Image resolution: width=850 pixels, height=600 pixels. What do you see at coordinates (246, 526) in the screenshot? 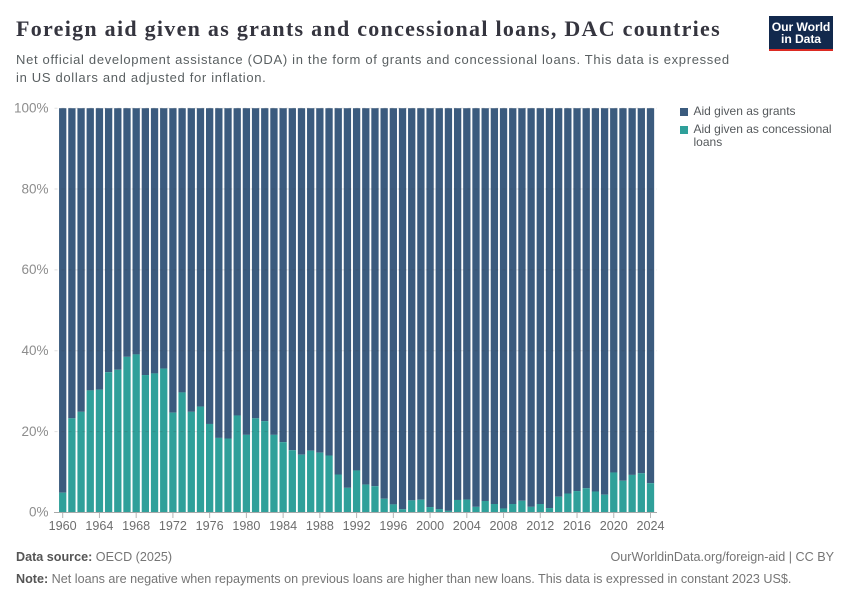
I see `svg-text: 1980` at bounding box center [246, 526].